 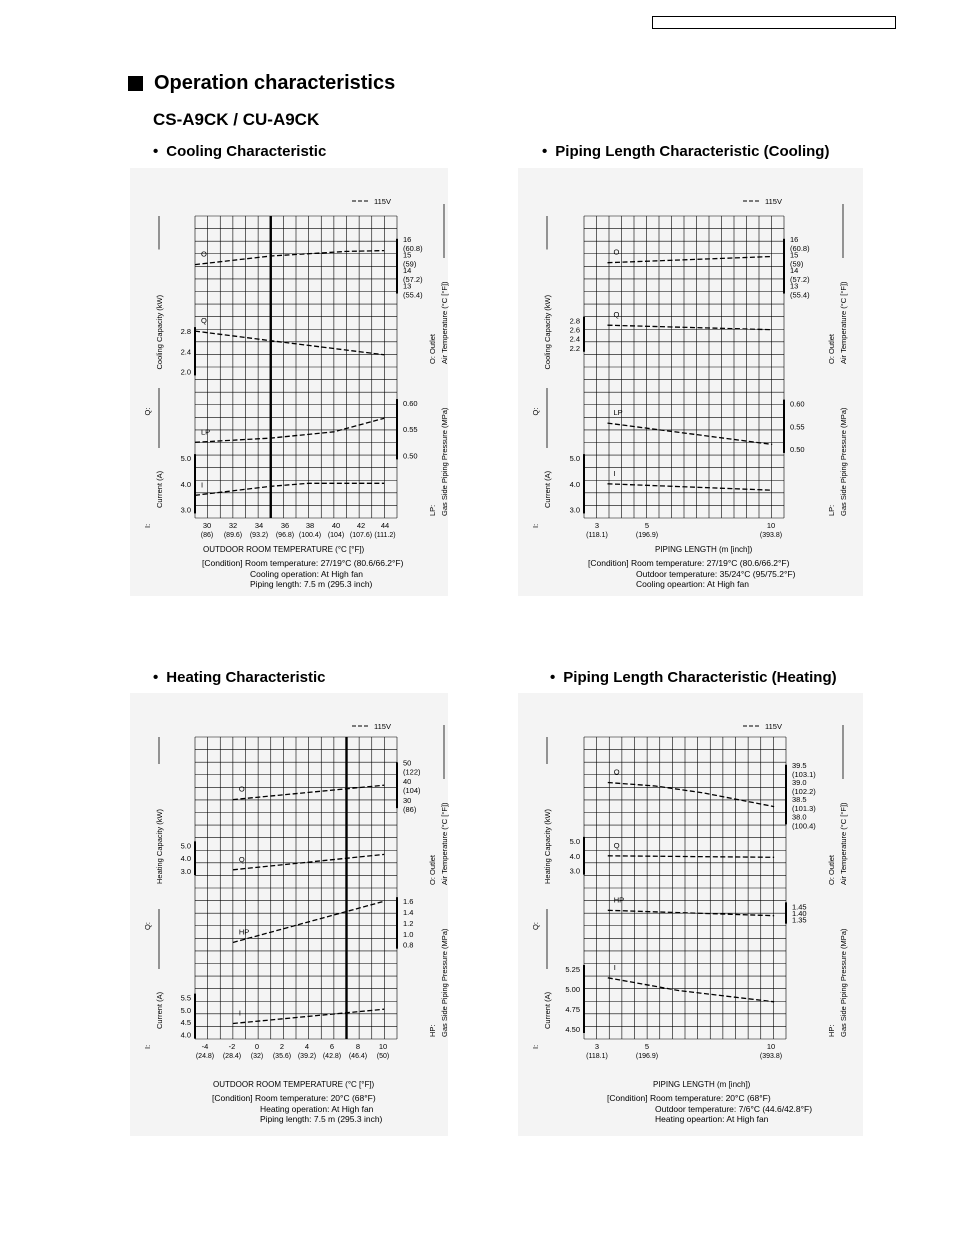 What do you see at coordinates (799, 906) in the screenshot?
I see `tick-label: 1.45` at bounding box center [799, 906].